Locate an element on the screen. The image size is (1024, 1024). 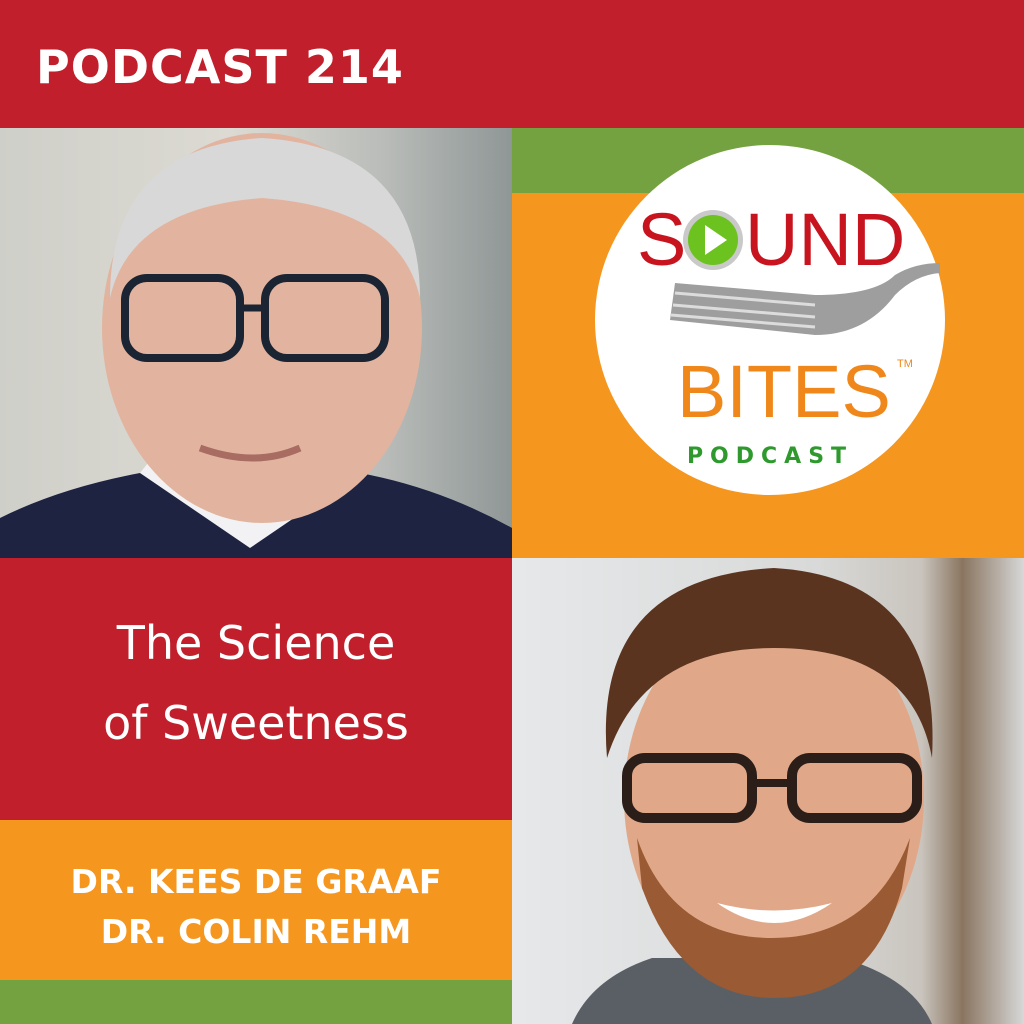
guest-names-panel: DR. KEES DE GRAAF DR. COLIN REHM is located at coordinates (256, 900).